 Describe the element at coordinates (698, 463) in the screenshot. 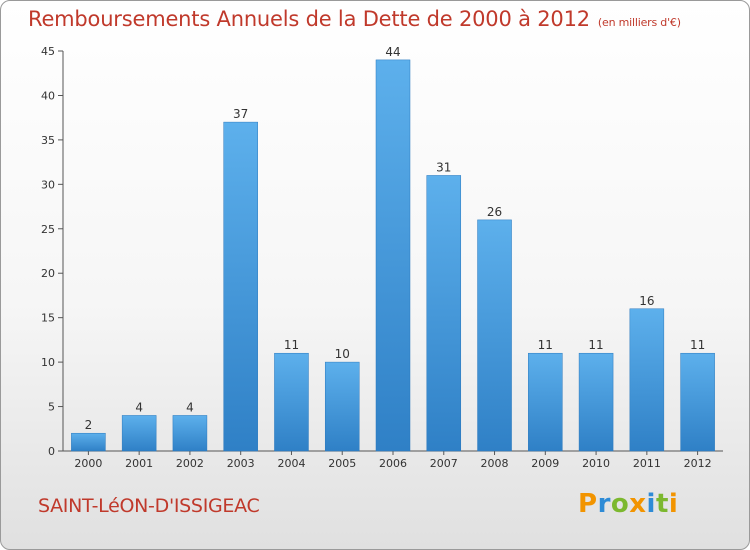

I see `x-tick-label: 2012` at that location.